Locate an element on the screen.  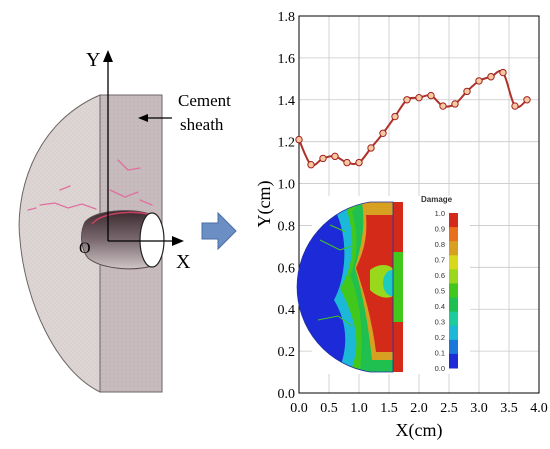
crack-pattern is located at coordinates (90, 185).